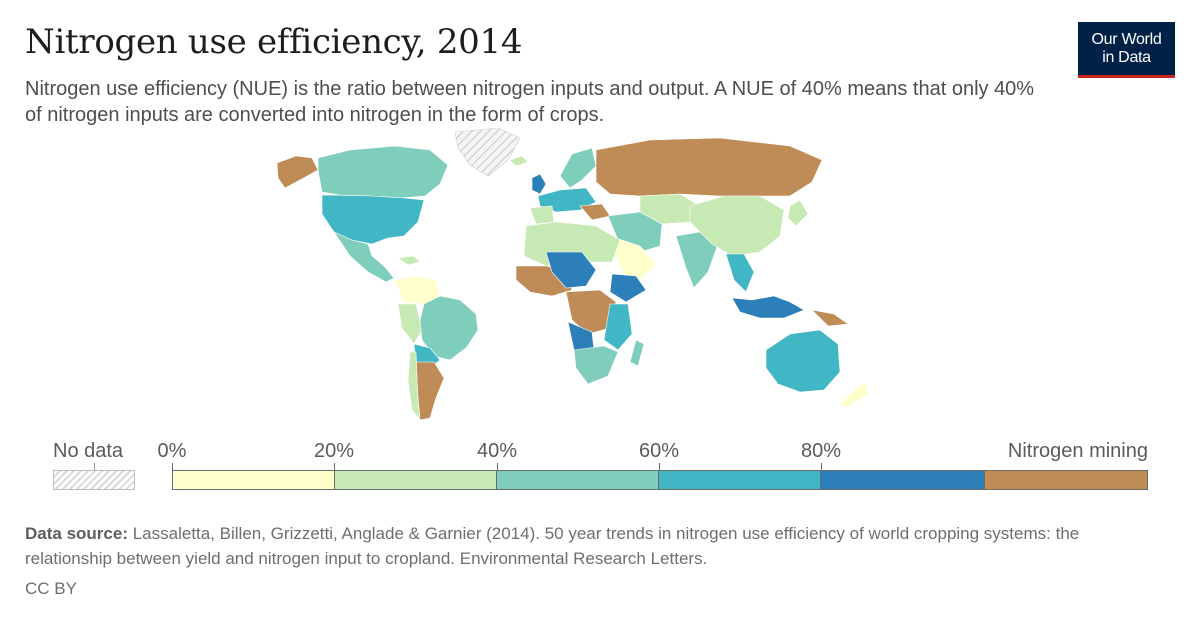 The image size is (1200, 627). Describe the element at coordinates (409, 260) in the screenshot. I see `region-caribbean` at that location.